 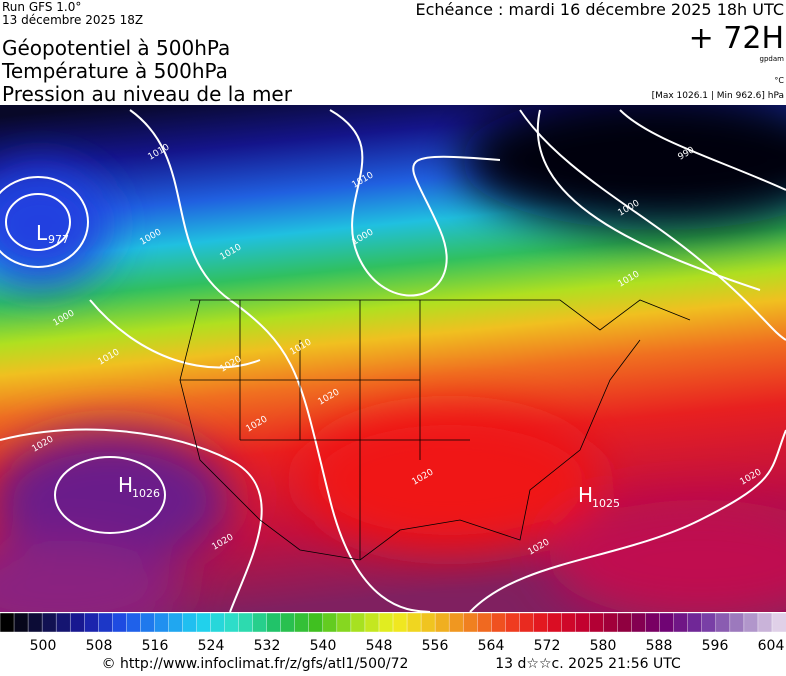 What do you see at coordinates (211, 646) in the screenshot?
I see `colorbar-label: 524` at bounding box center [211, 646].